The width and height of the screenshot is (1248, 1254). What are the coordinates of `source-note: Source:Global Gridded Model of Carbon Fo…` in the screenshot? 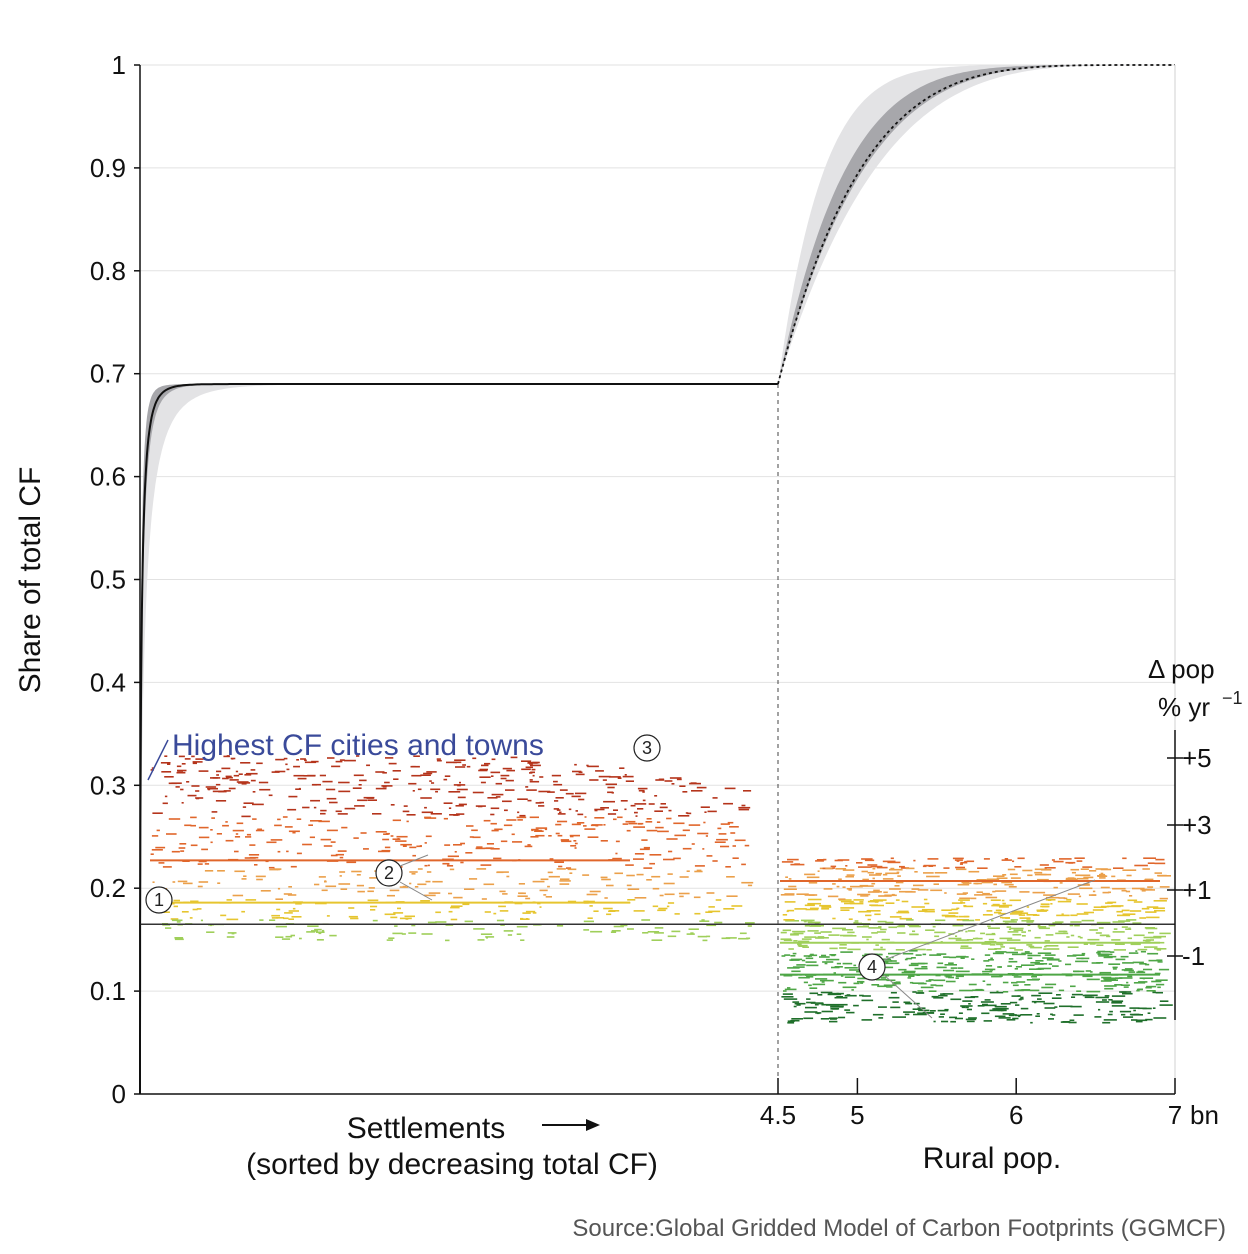 It's located at (899, 1228).